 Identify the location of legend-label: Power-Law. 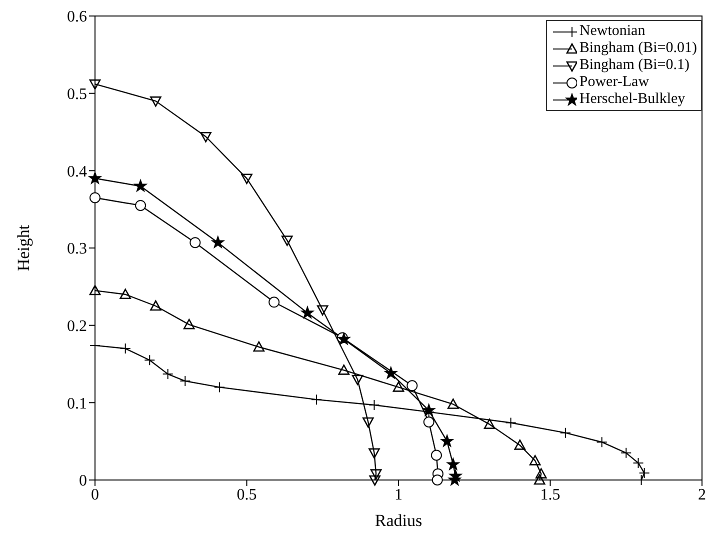
(614, 82).